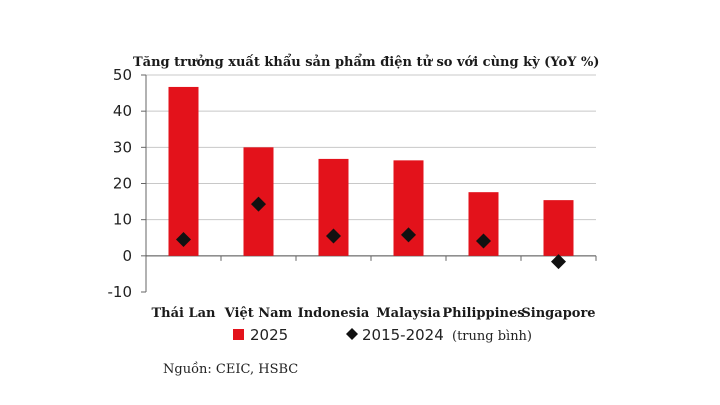 This screenshot has height=405, width=720. What do you see at coordinates (558, 262) in the screenshot?
I see `marker-2015-2024-singapore` at bounding box center [558, 262].